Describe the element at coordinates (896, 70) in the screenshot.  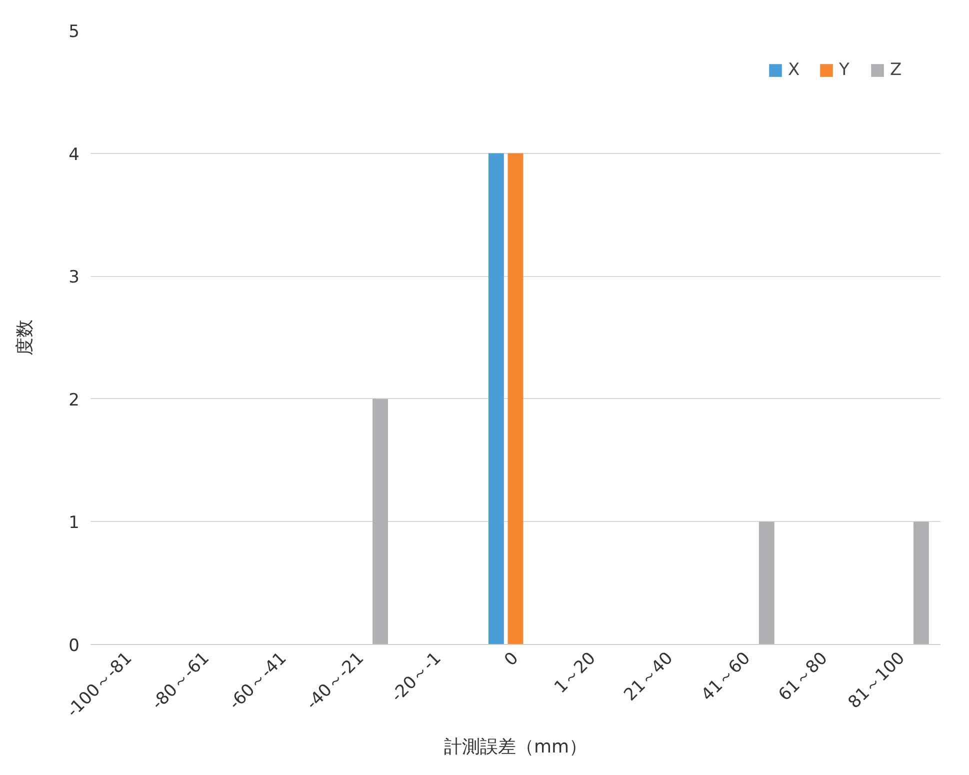
I see `legend-label: Z` at that location.